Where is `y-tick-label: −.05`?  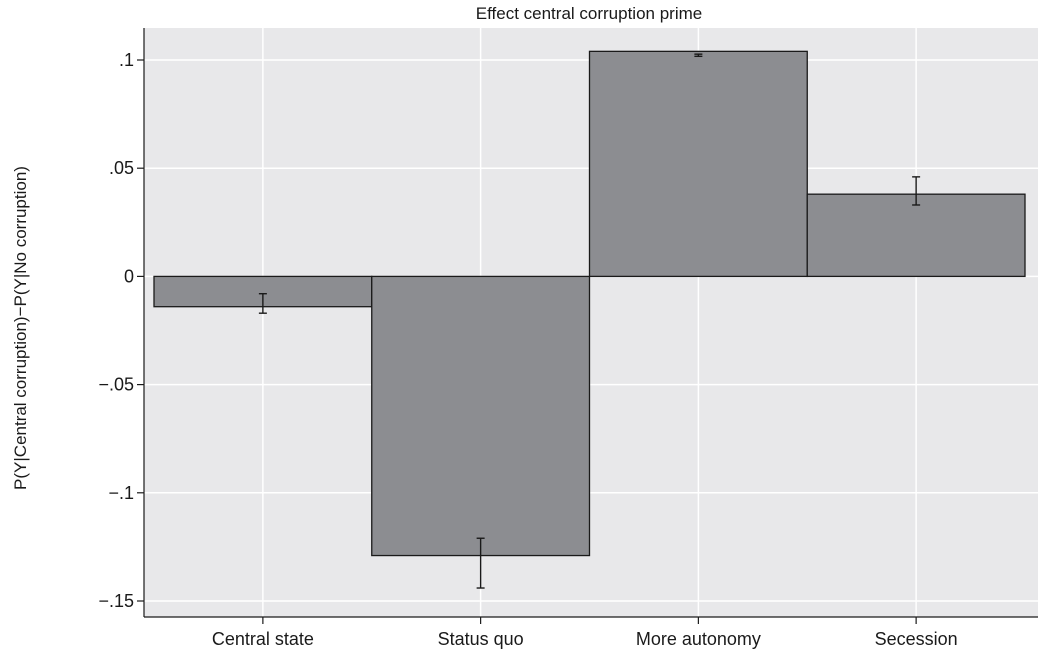
y-tick-label: −.05 is located at coordinates (116, 385).